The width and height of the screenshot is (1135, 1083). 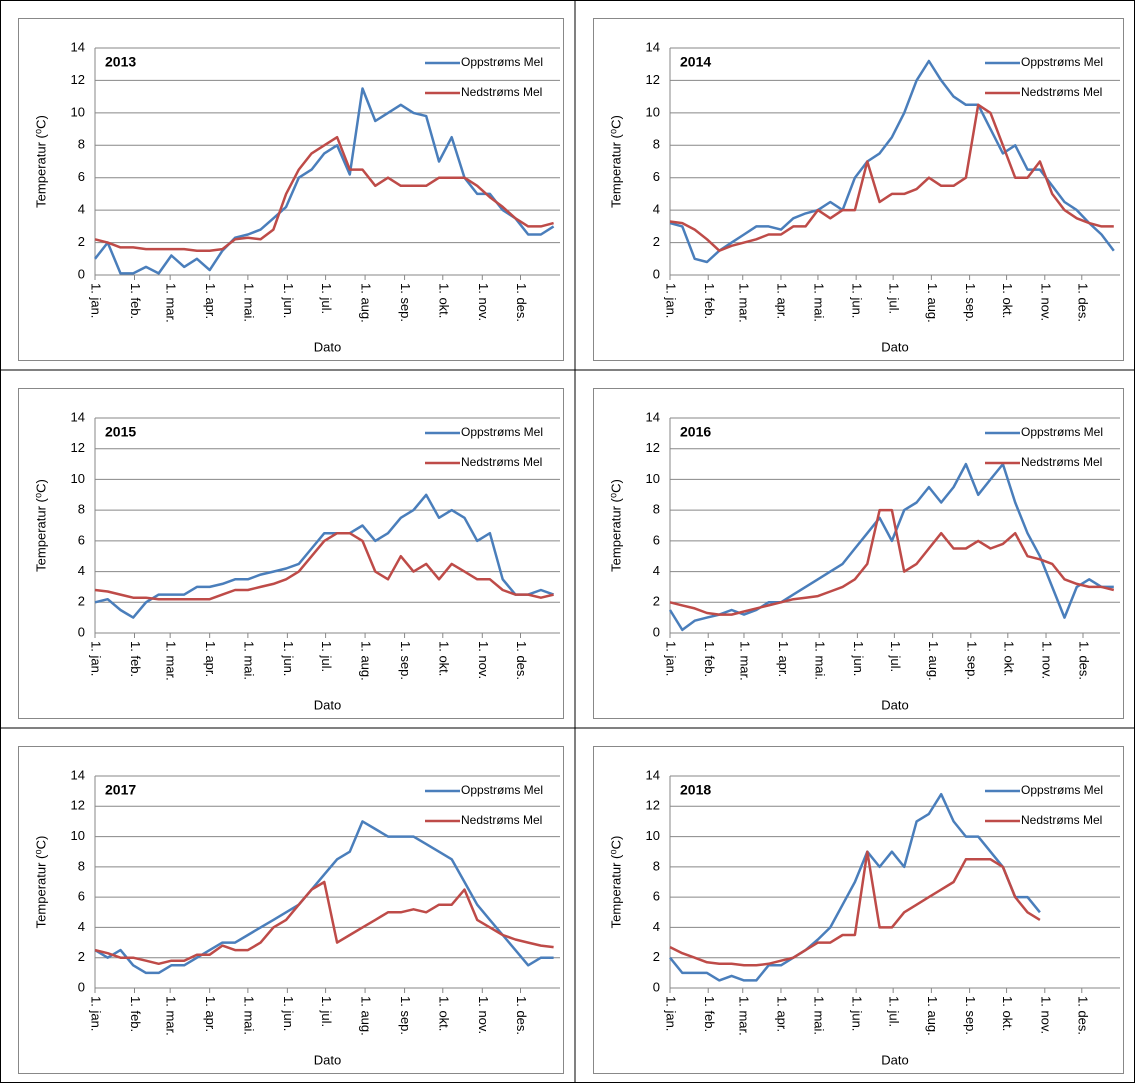 What do you see at coordinates (695, 790) in the screenshot?
I see `chart-title: 2018` at bounding box center [695, 790].